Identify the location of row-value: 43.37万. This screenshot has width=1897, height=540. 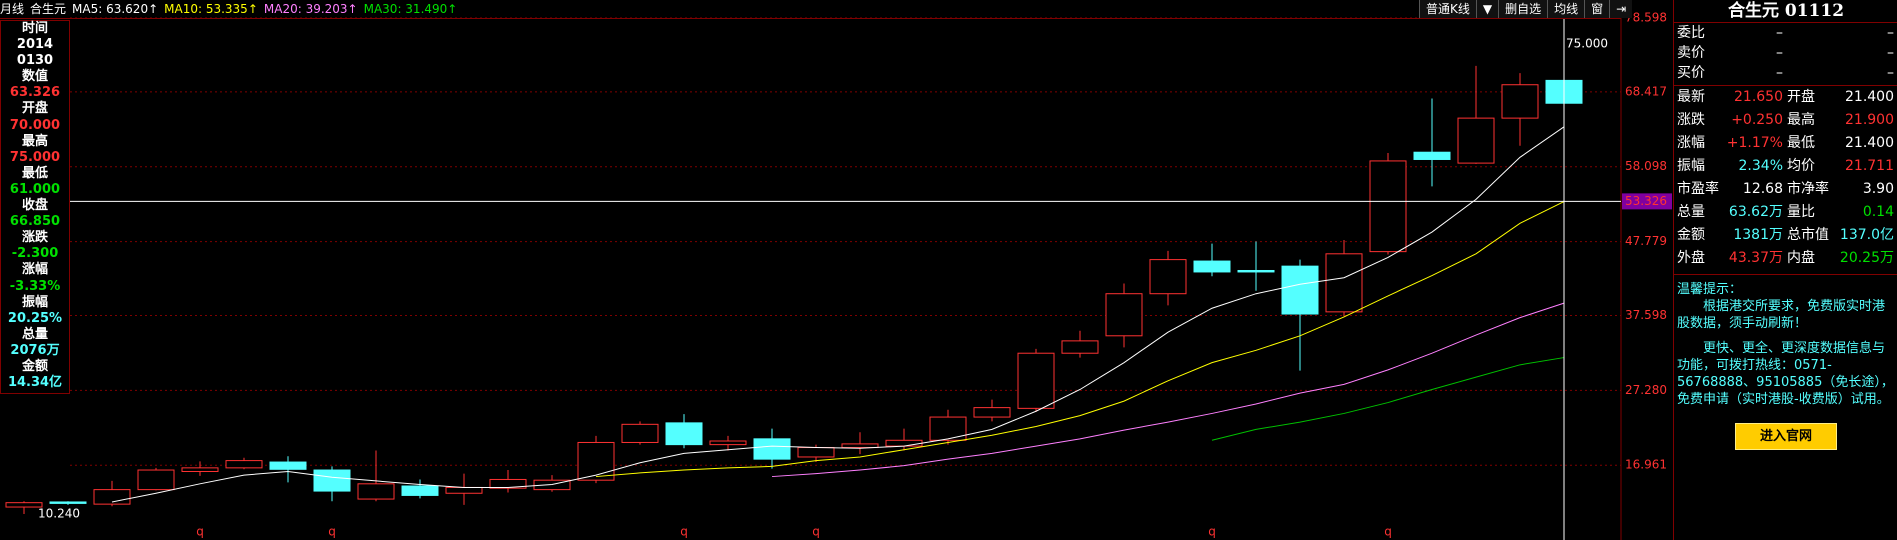
(1755, 258).